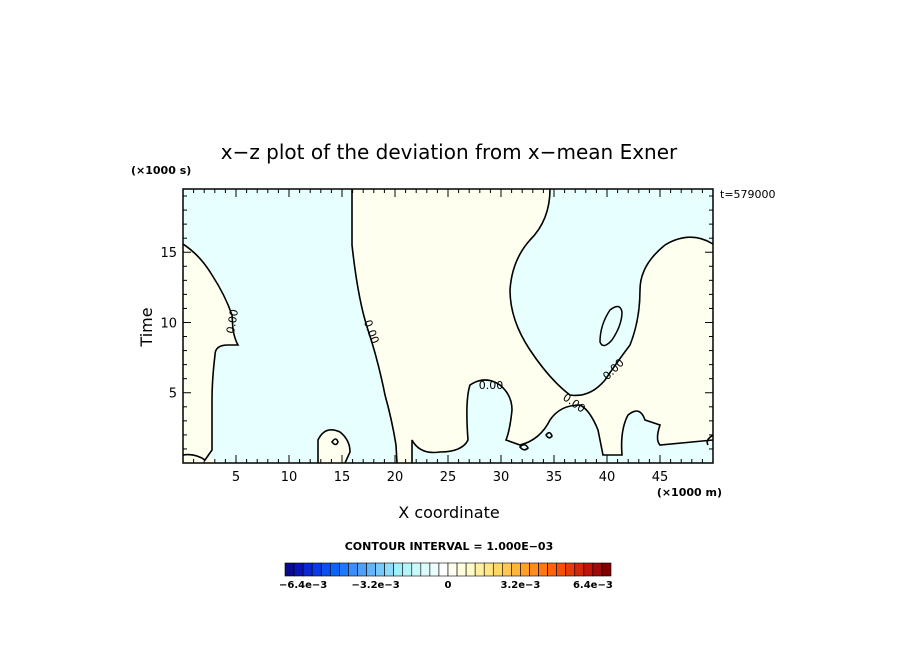 Image resolution: width=904 pixels, height=654 pixels. What do you see at coordinates (236, 477) in the screenshot?
I see `x-tick-label: 5` at bounding box center [236, 477].